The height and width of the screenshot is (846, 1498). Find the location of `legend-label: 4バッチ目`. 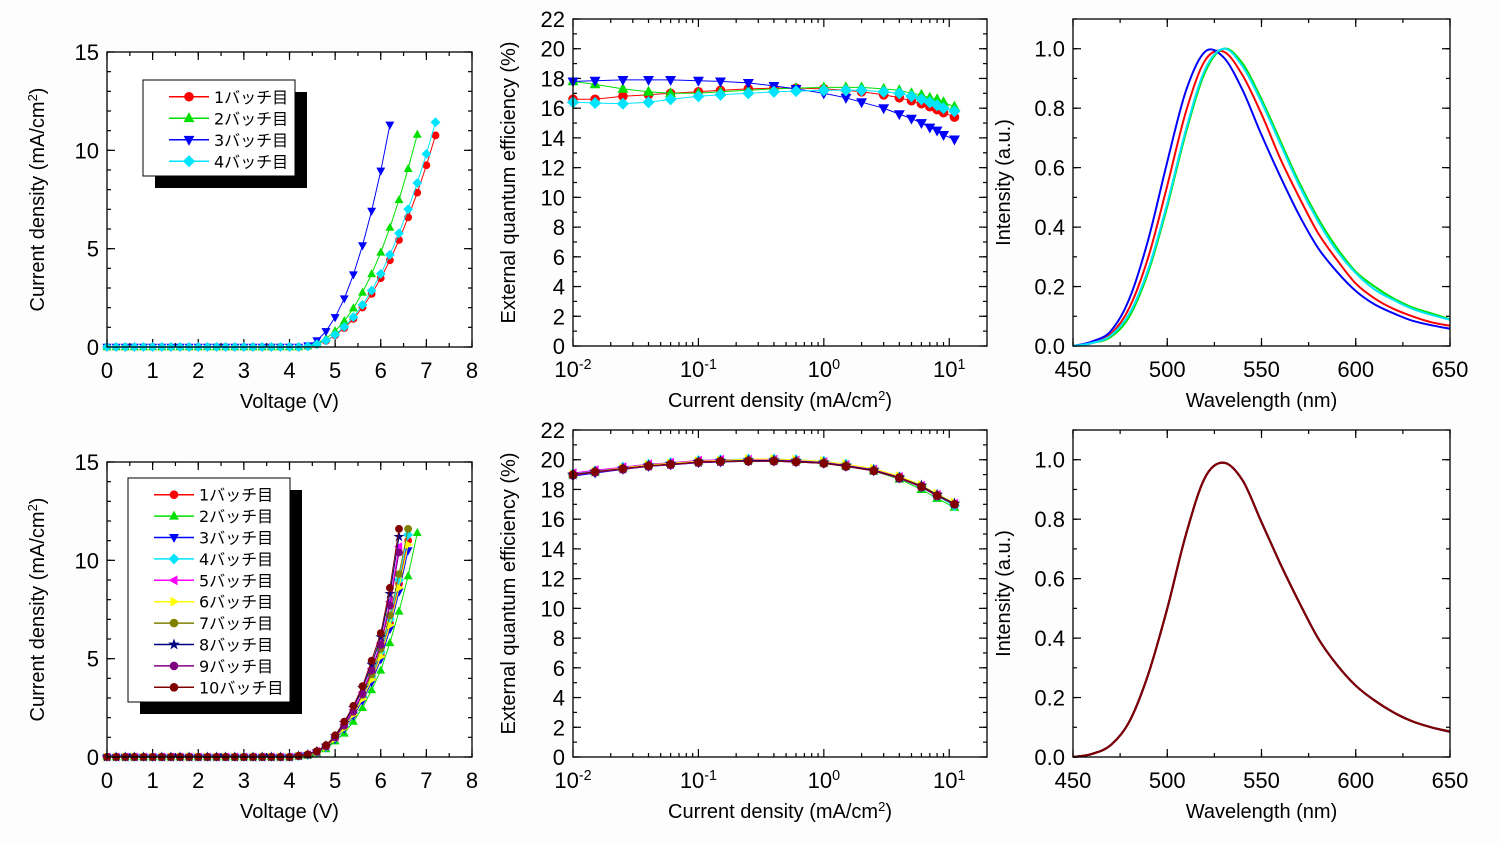

legend-label: 4バッチ目 is located at coordinates (236, 559).